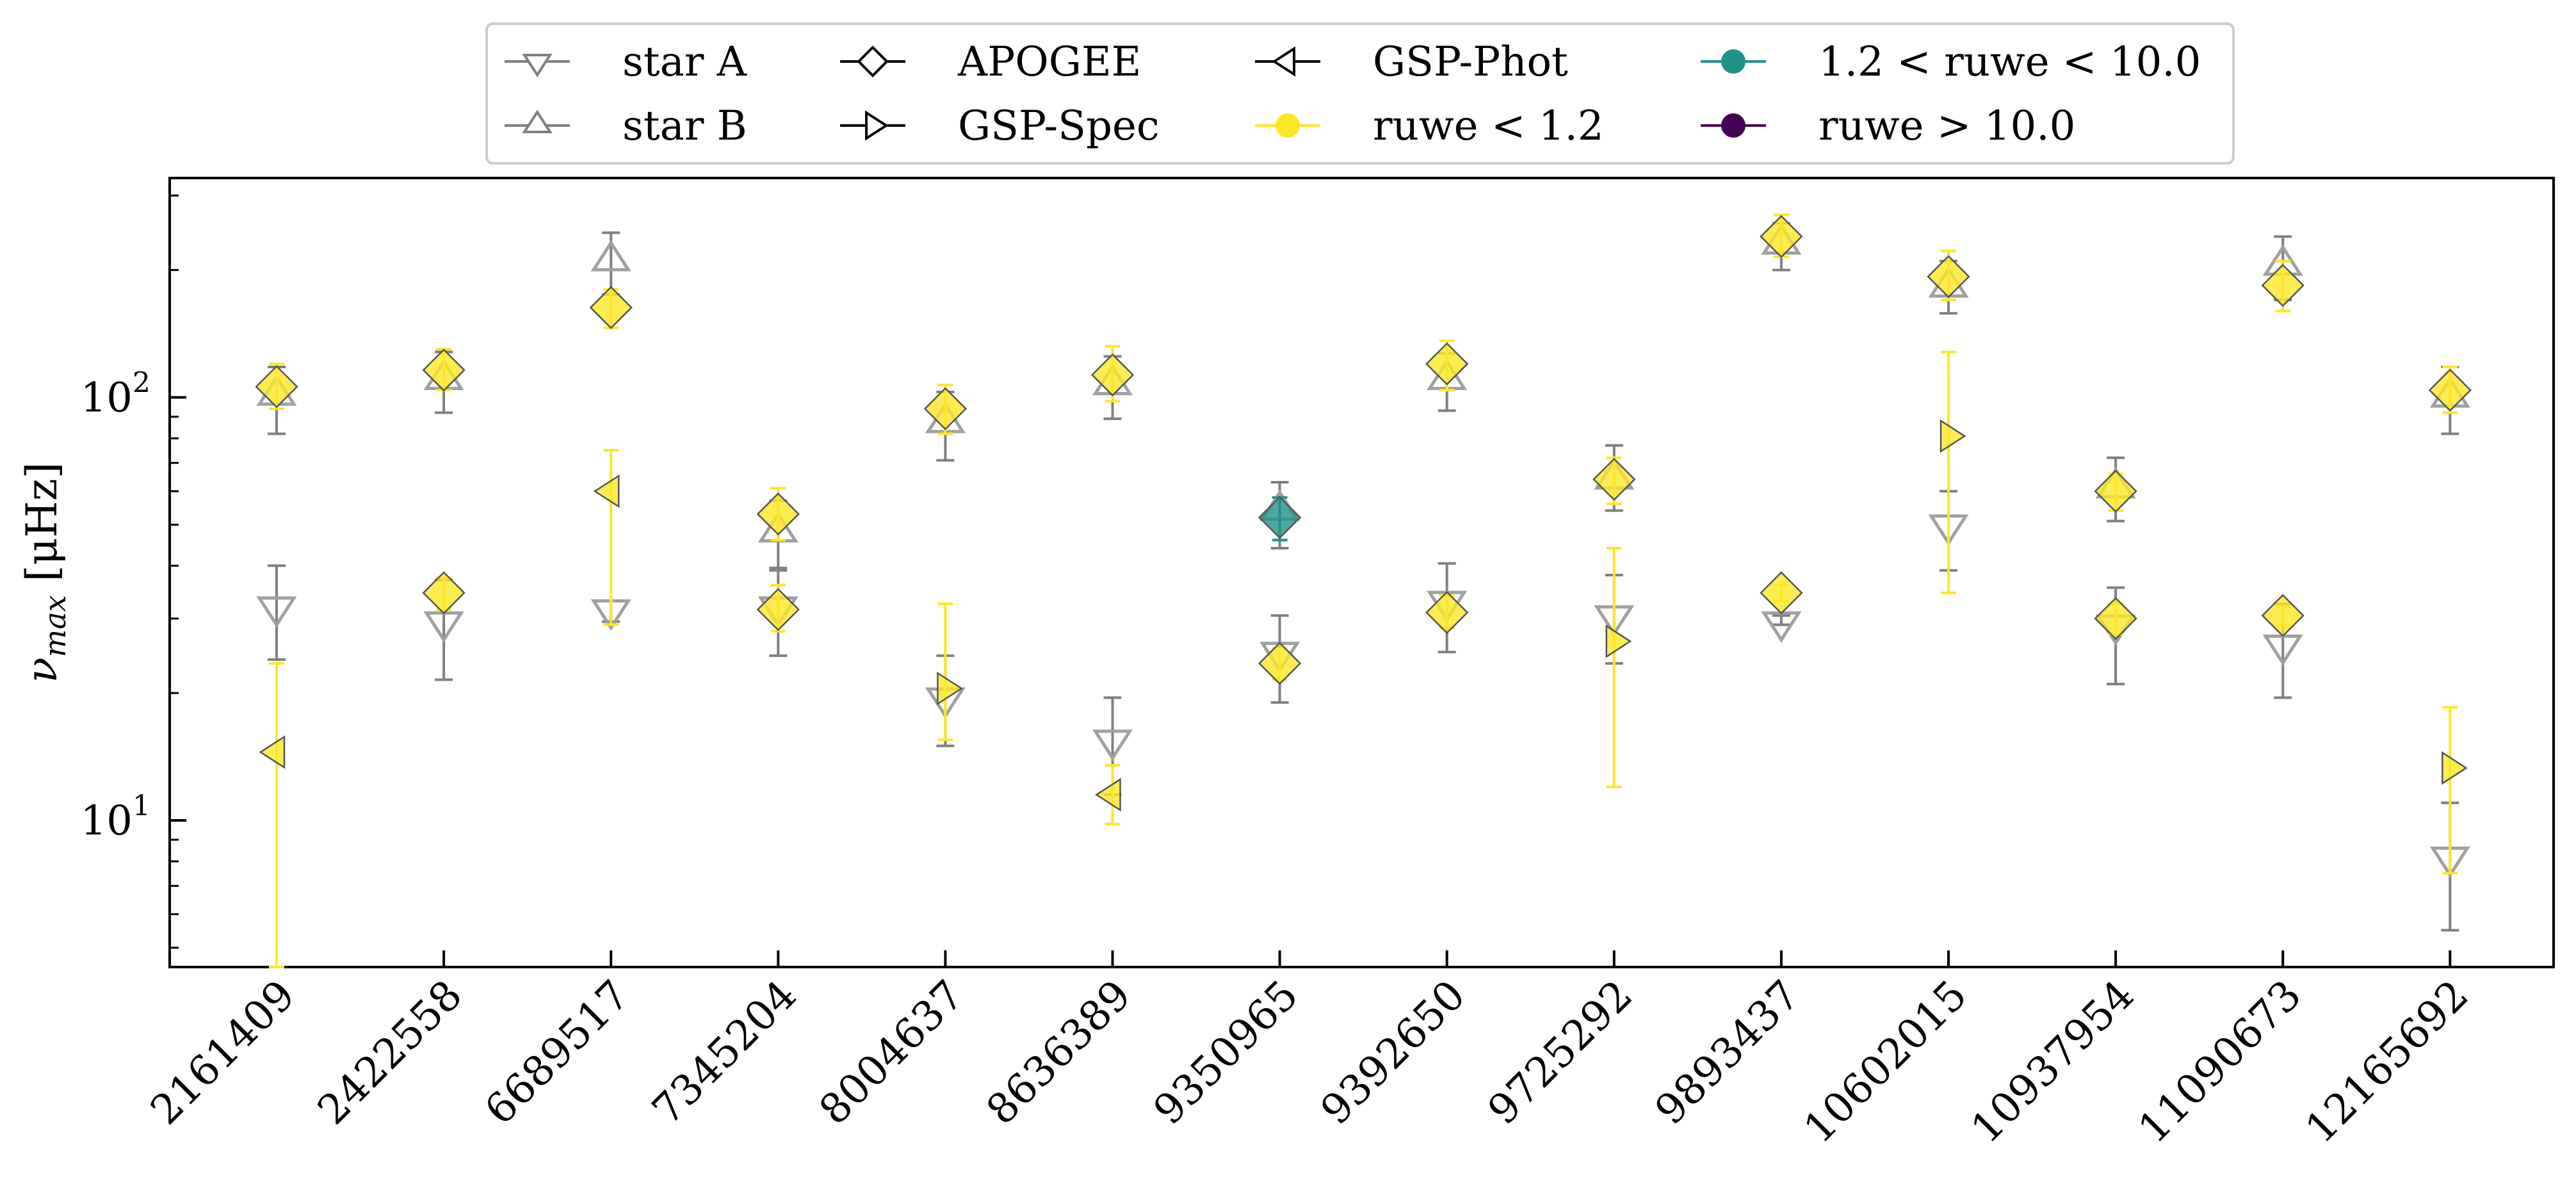 The width and height of the screenshot is (2576, 1188). I want to click on y-axis: 10¹ 10², so click(133, 571).